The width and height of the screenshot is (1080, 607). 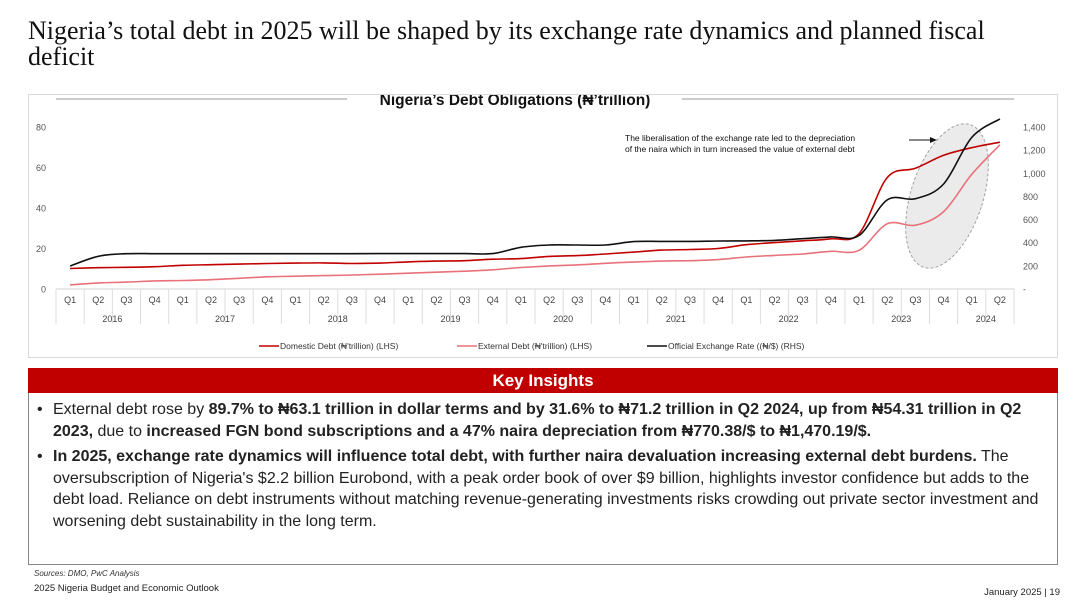 What do you see at coordinates (126, 588) in the screenshot?
I see `publication-name: 2025 Nigeria Budget and Economic Outlook` at bounding box center [126, 588].